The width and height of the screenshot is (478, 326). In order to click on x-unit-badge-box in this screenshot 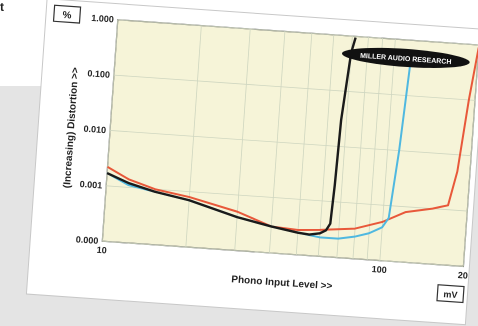, I will do `click(450, 294)`.